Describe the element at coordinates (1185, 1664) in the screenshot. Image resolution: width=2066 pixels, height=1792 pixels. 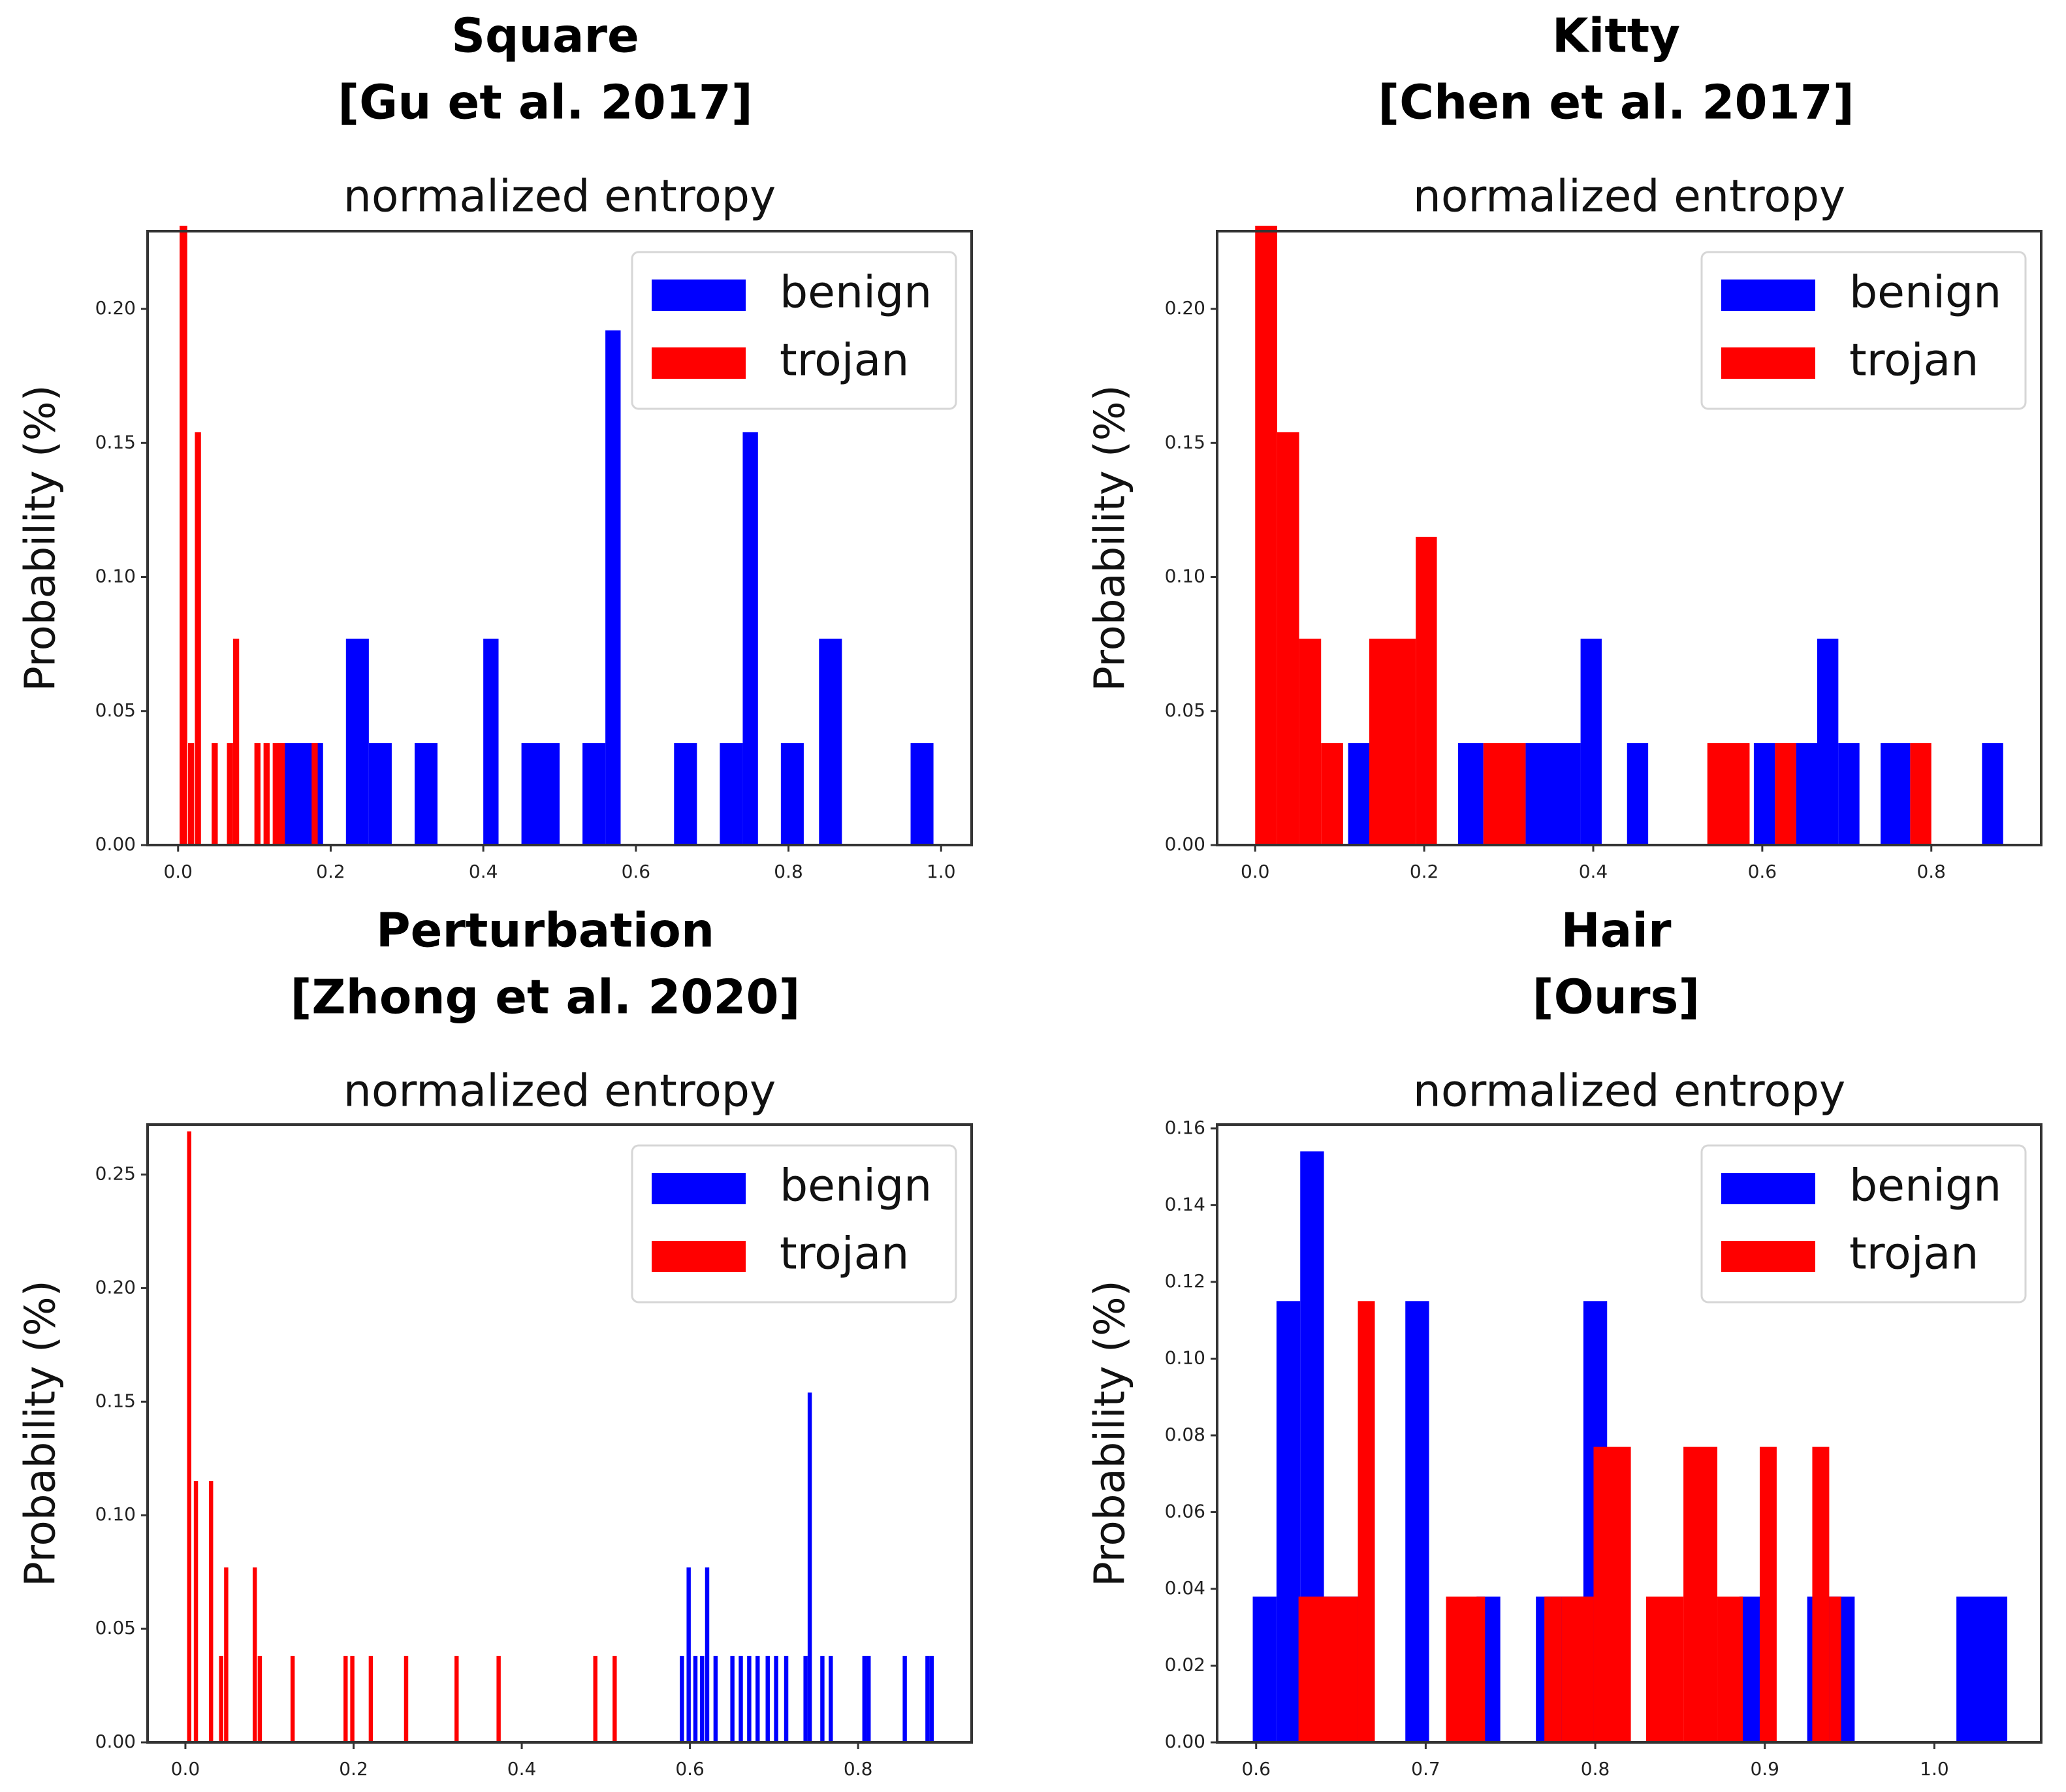
I see `y-tick-label: 0.02` at that location.